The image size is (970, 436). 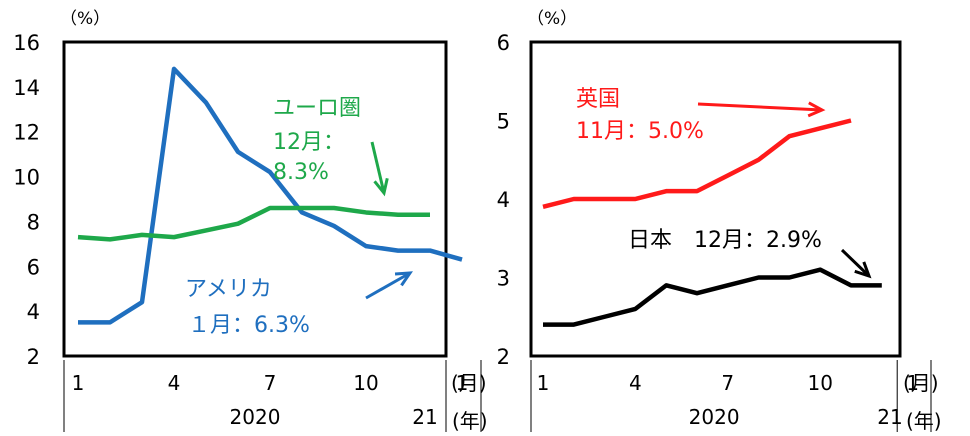 I want to click on chart-2-y-tick-label: 5, so click(x=503, y=122).